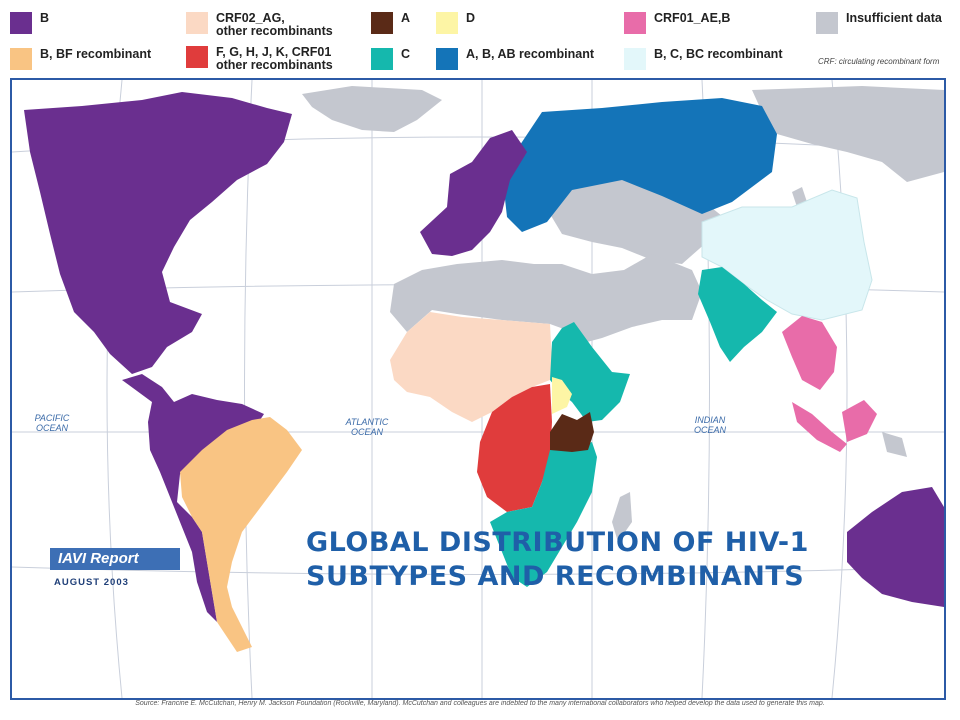 Image resolution: width=960 pixels, height=720 pixels. I want to click on legend-label: B, so click(45, 18).